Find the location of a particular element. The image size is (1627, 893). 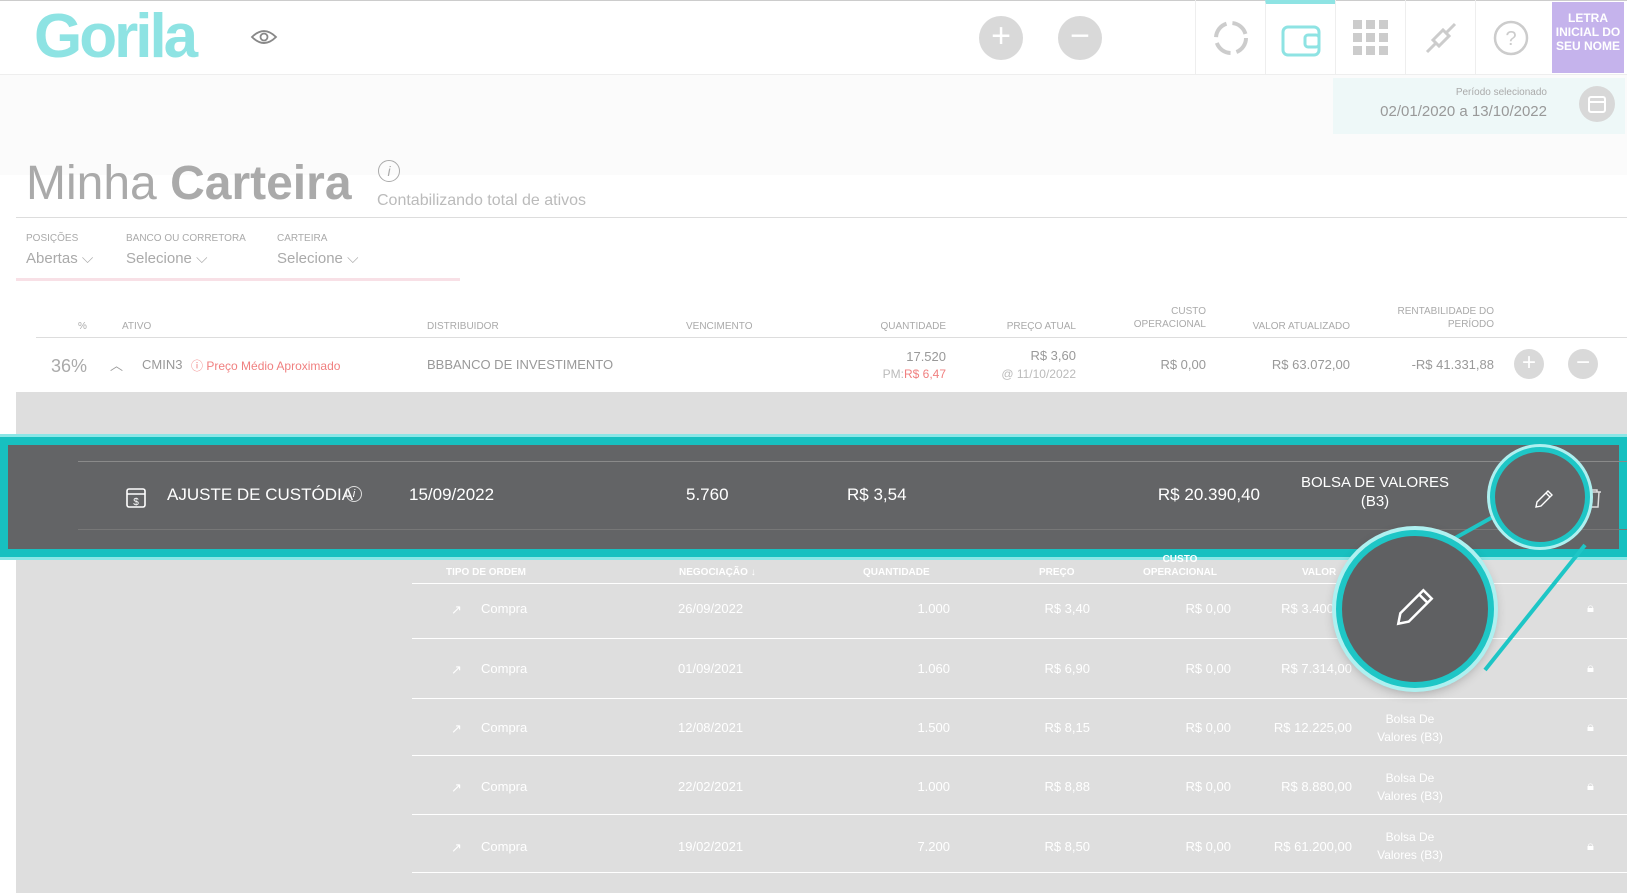

hl-value: R$ 20.390,40 is located at coordinates (1208, 494).